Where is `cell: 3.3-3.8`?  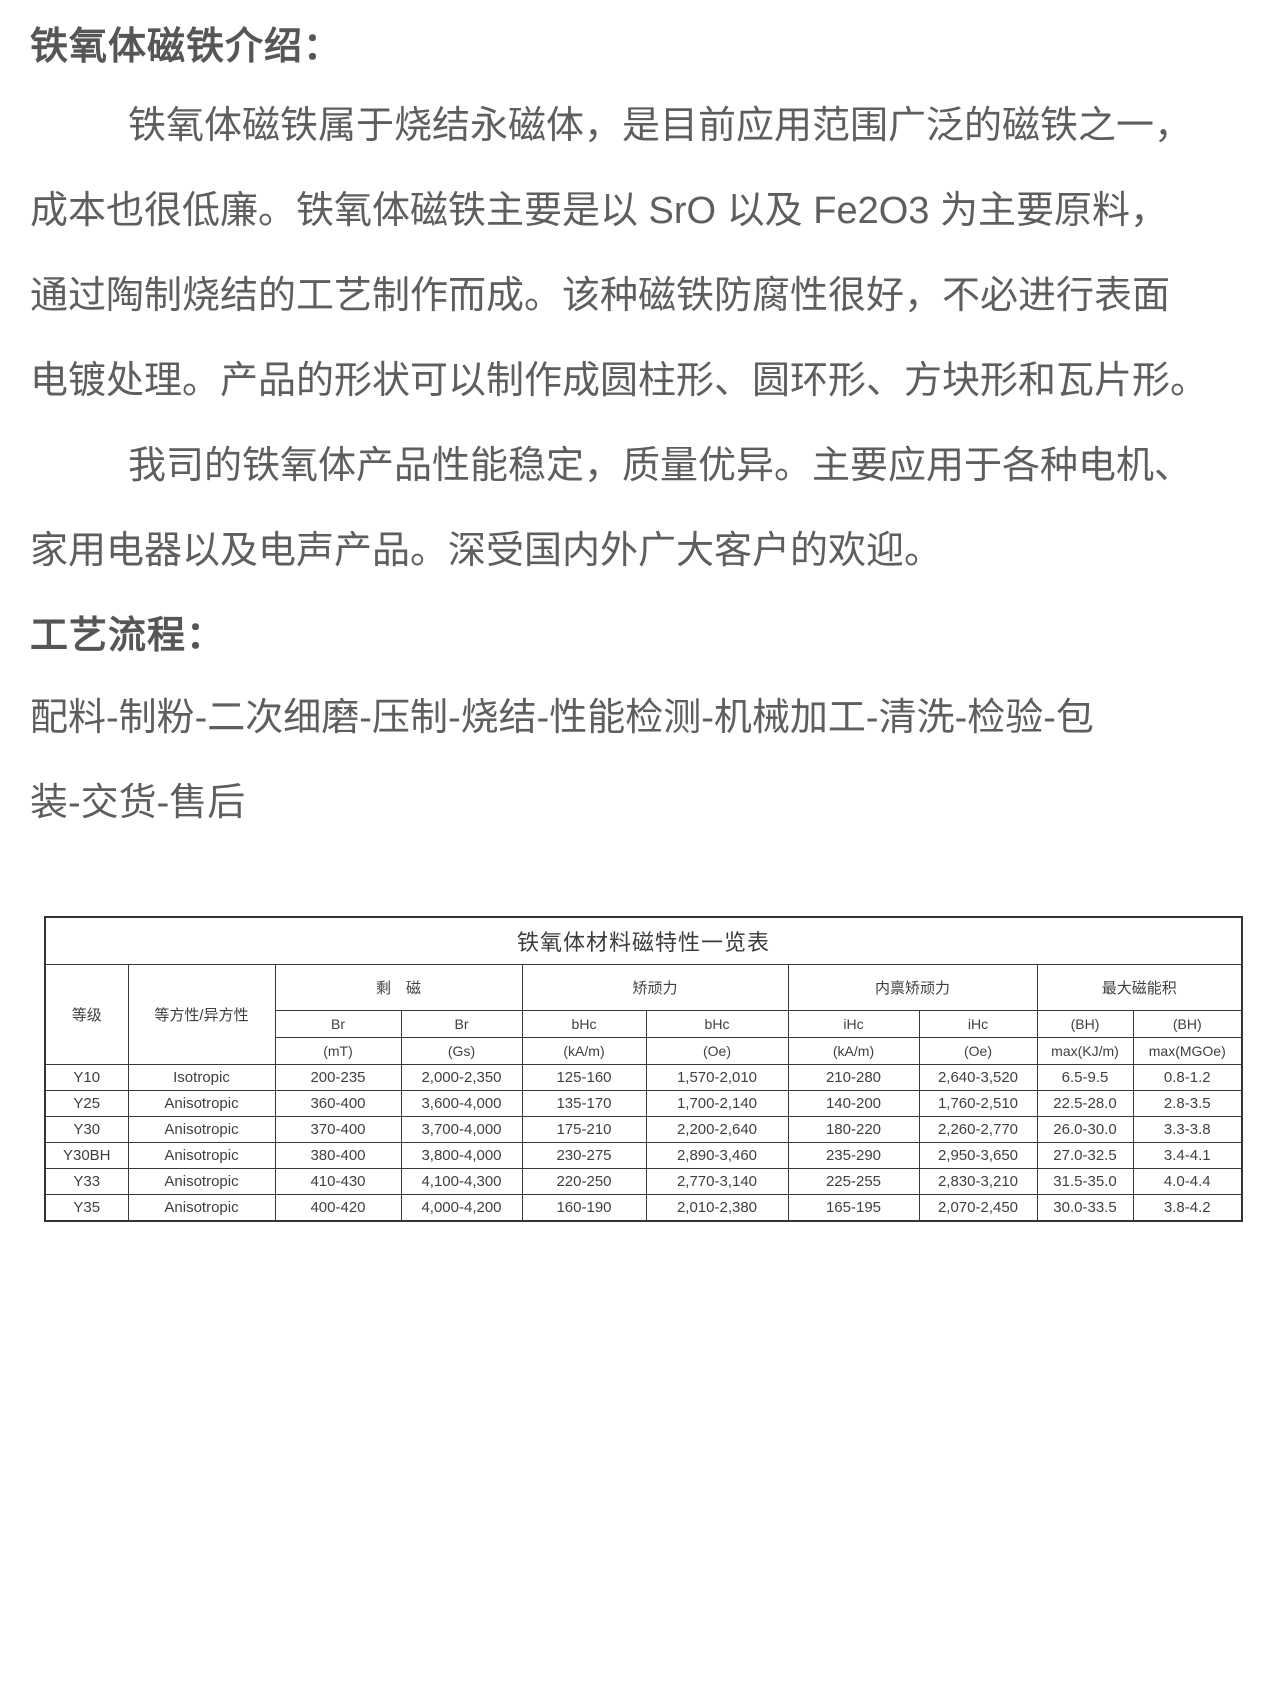
cell: 3.3-3.8 is located at coordinates (1187, 1129).